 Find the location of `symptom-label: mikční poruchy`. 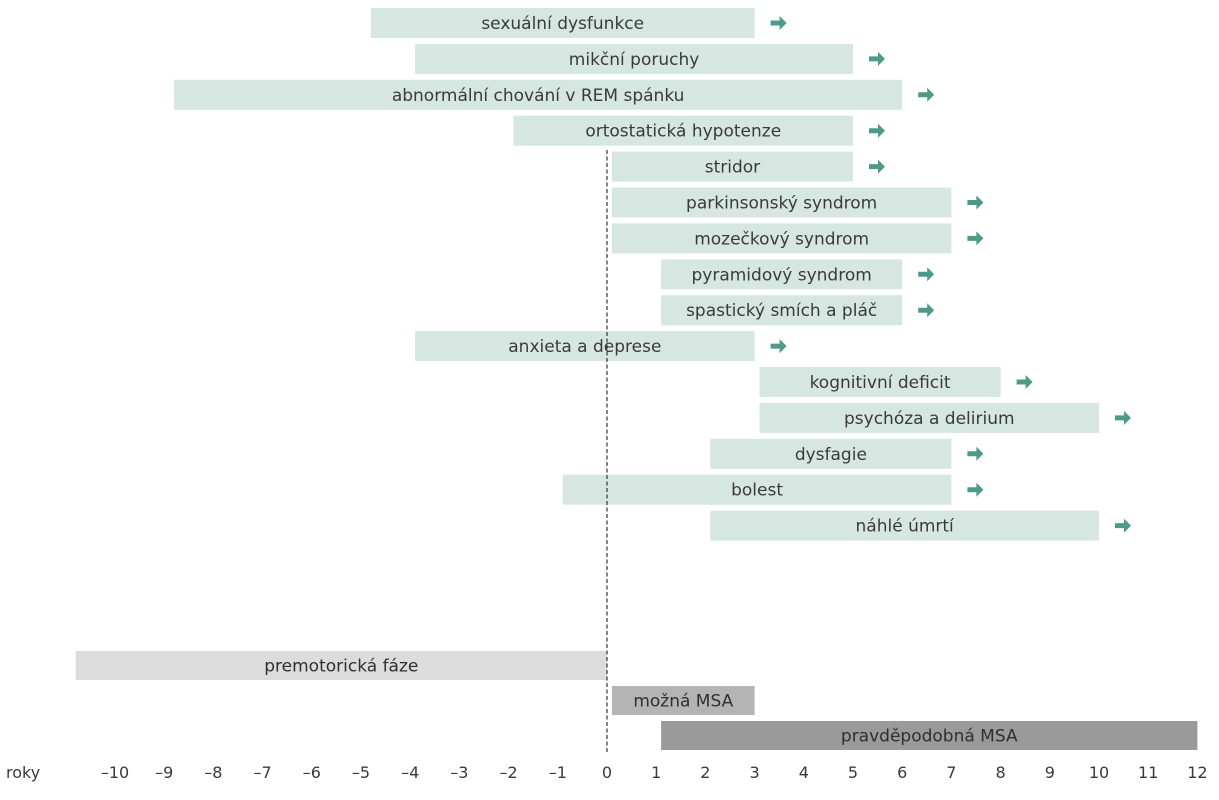

symptom-label: mikční poruchy is located at coordinates (634, 60).